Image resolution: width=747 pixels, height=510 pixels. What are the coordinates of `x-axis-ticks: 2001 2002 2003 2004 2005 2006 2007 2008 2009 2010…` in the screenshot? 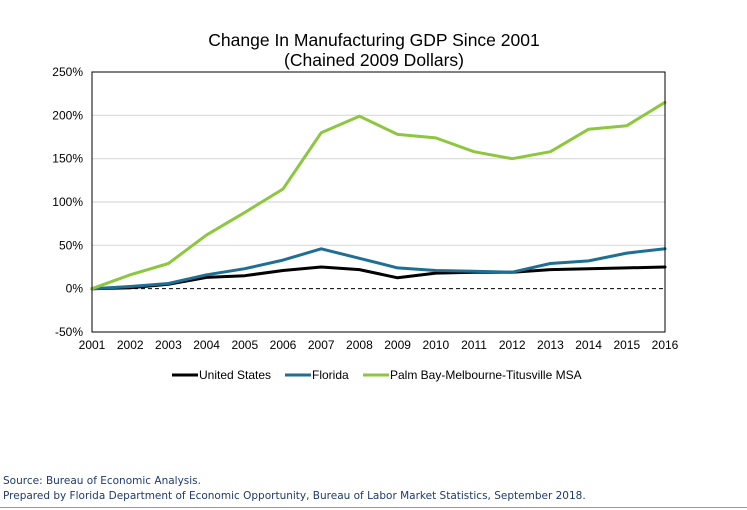 It's located at (379, 345).